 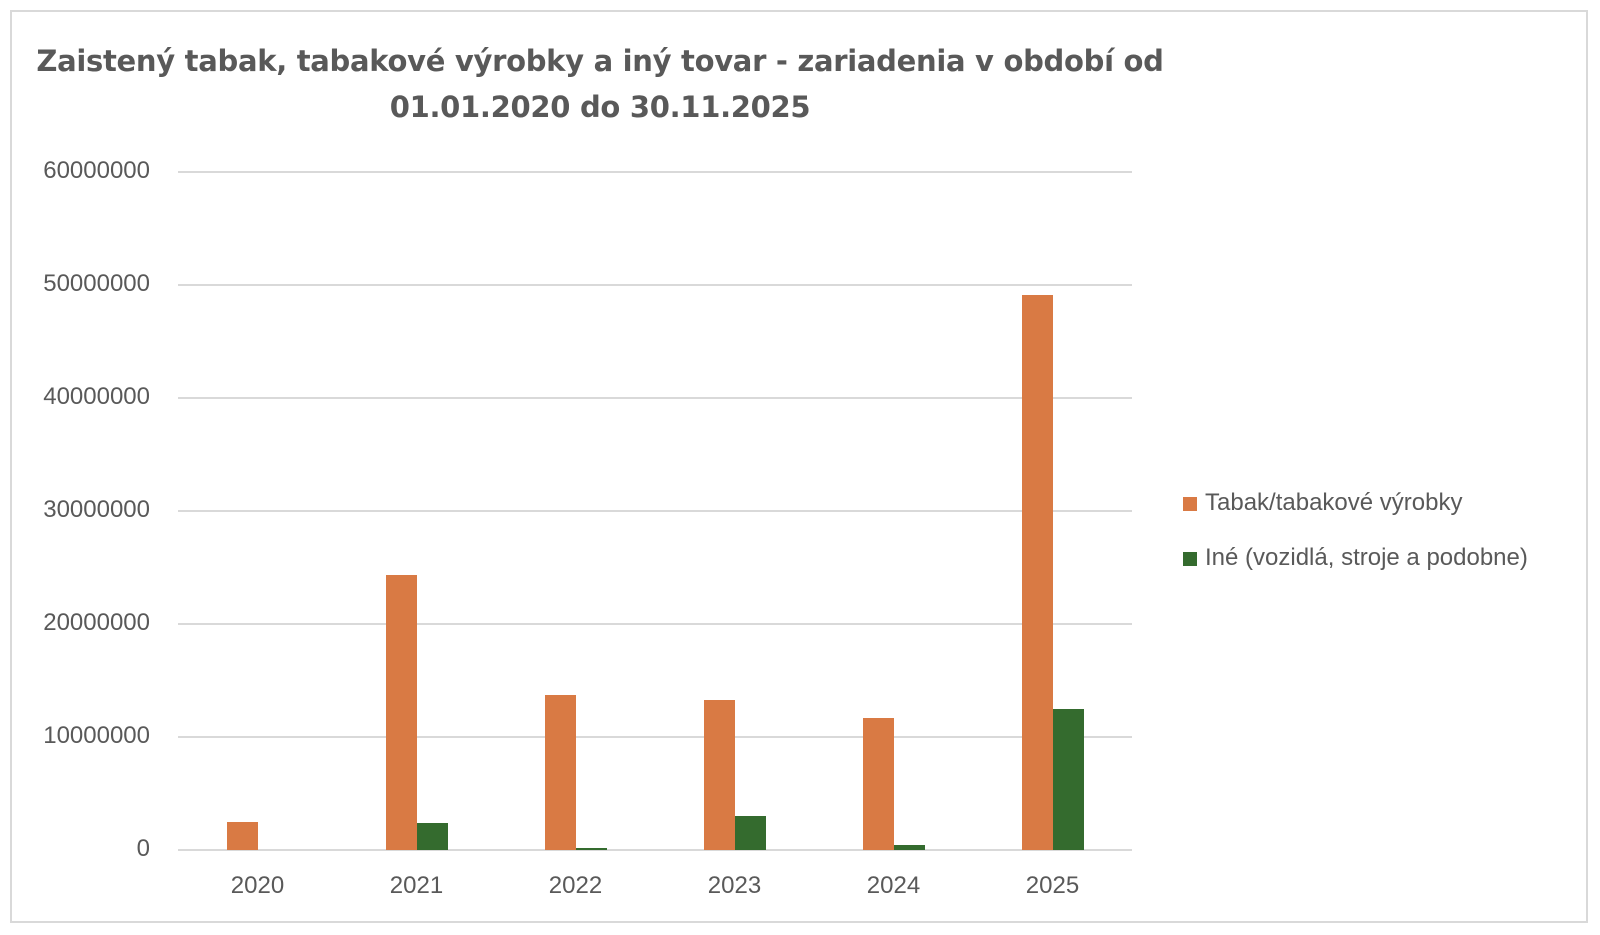 I want to click on x-tick-label: 2022, so click(x=575, y=885).